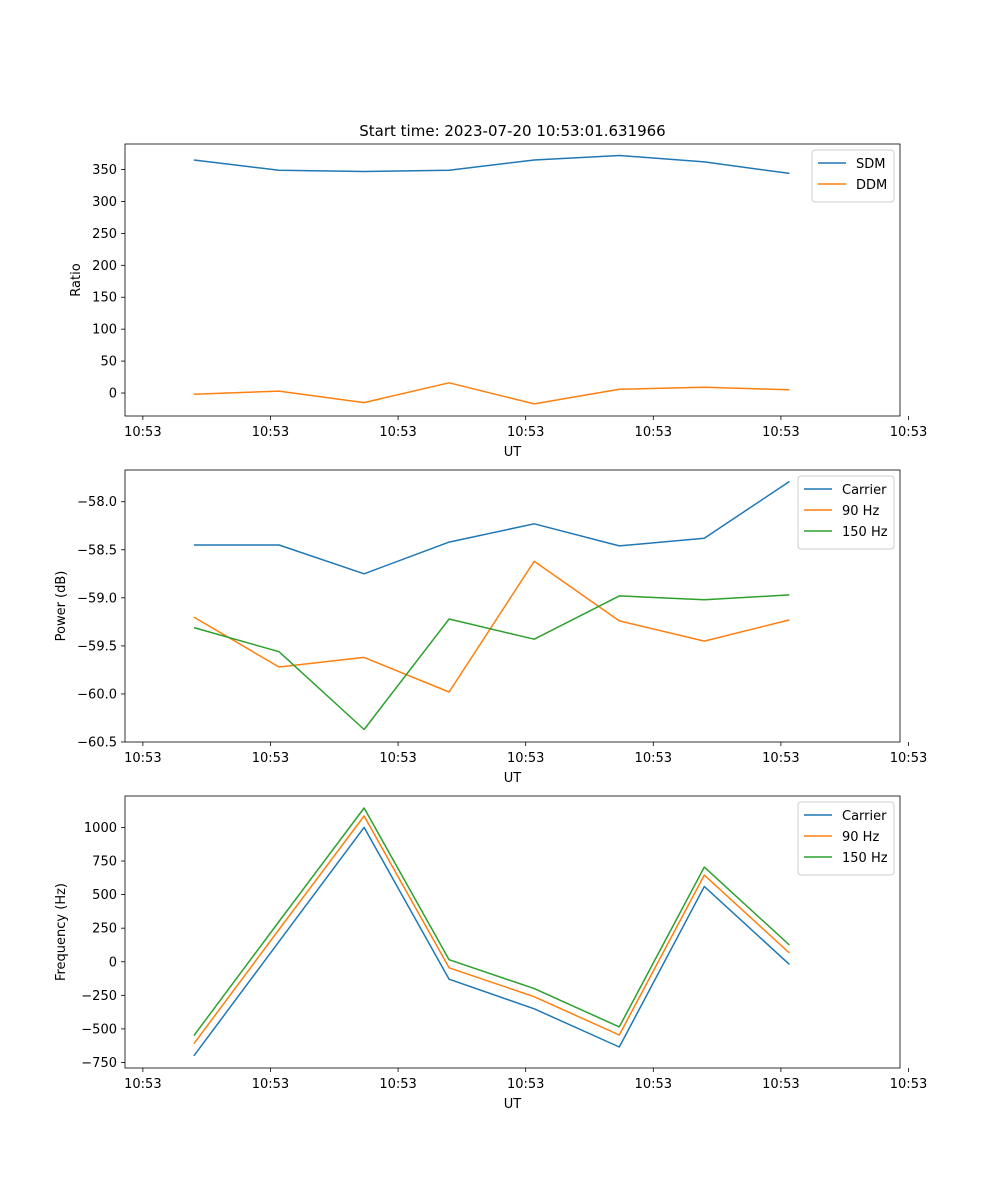  I want to click on y-tick-label: 1000, so click(100, 828).